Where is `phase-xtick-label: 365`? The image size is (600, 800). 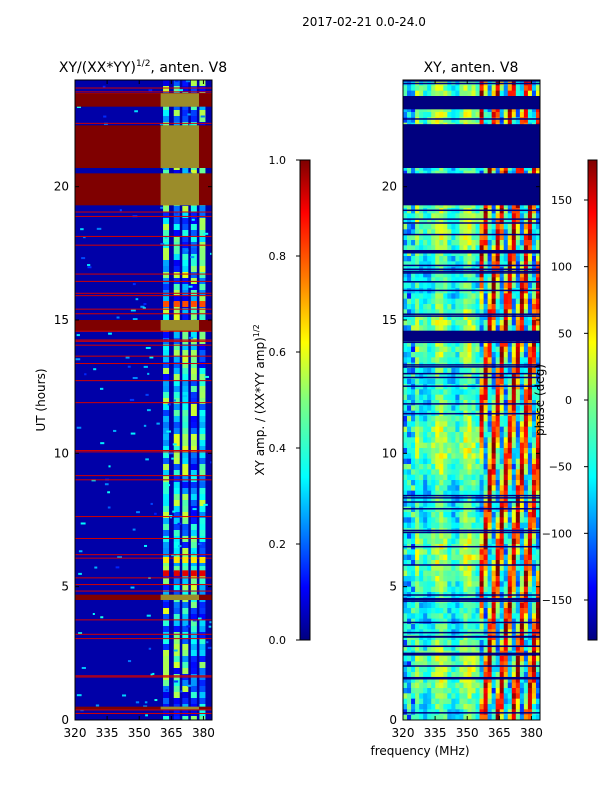
phase-xtick-label: 365 is located at coordinates (499, 733).